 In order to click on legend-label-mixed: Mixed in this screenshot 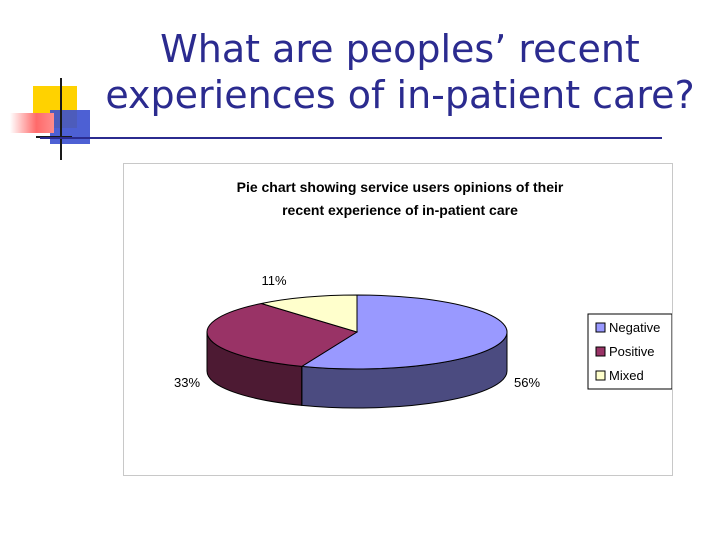, I will do `click(626, 375)`.